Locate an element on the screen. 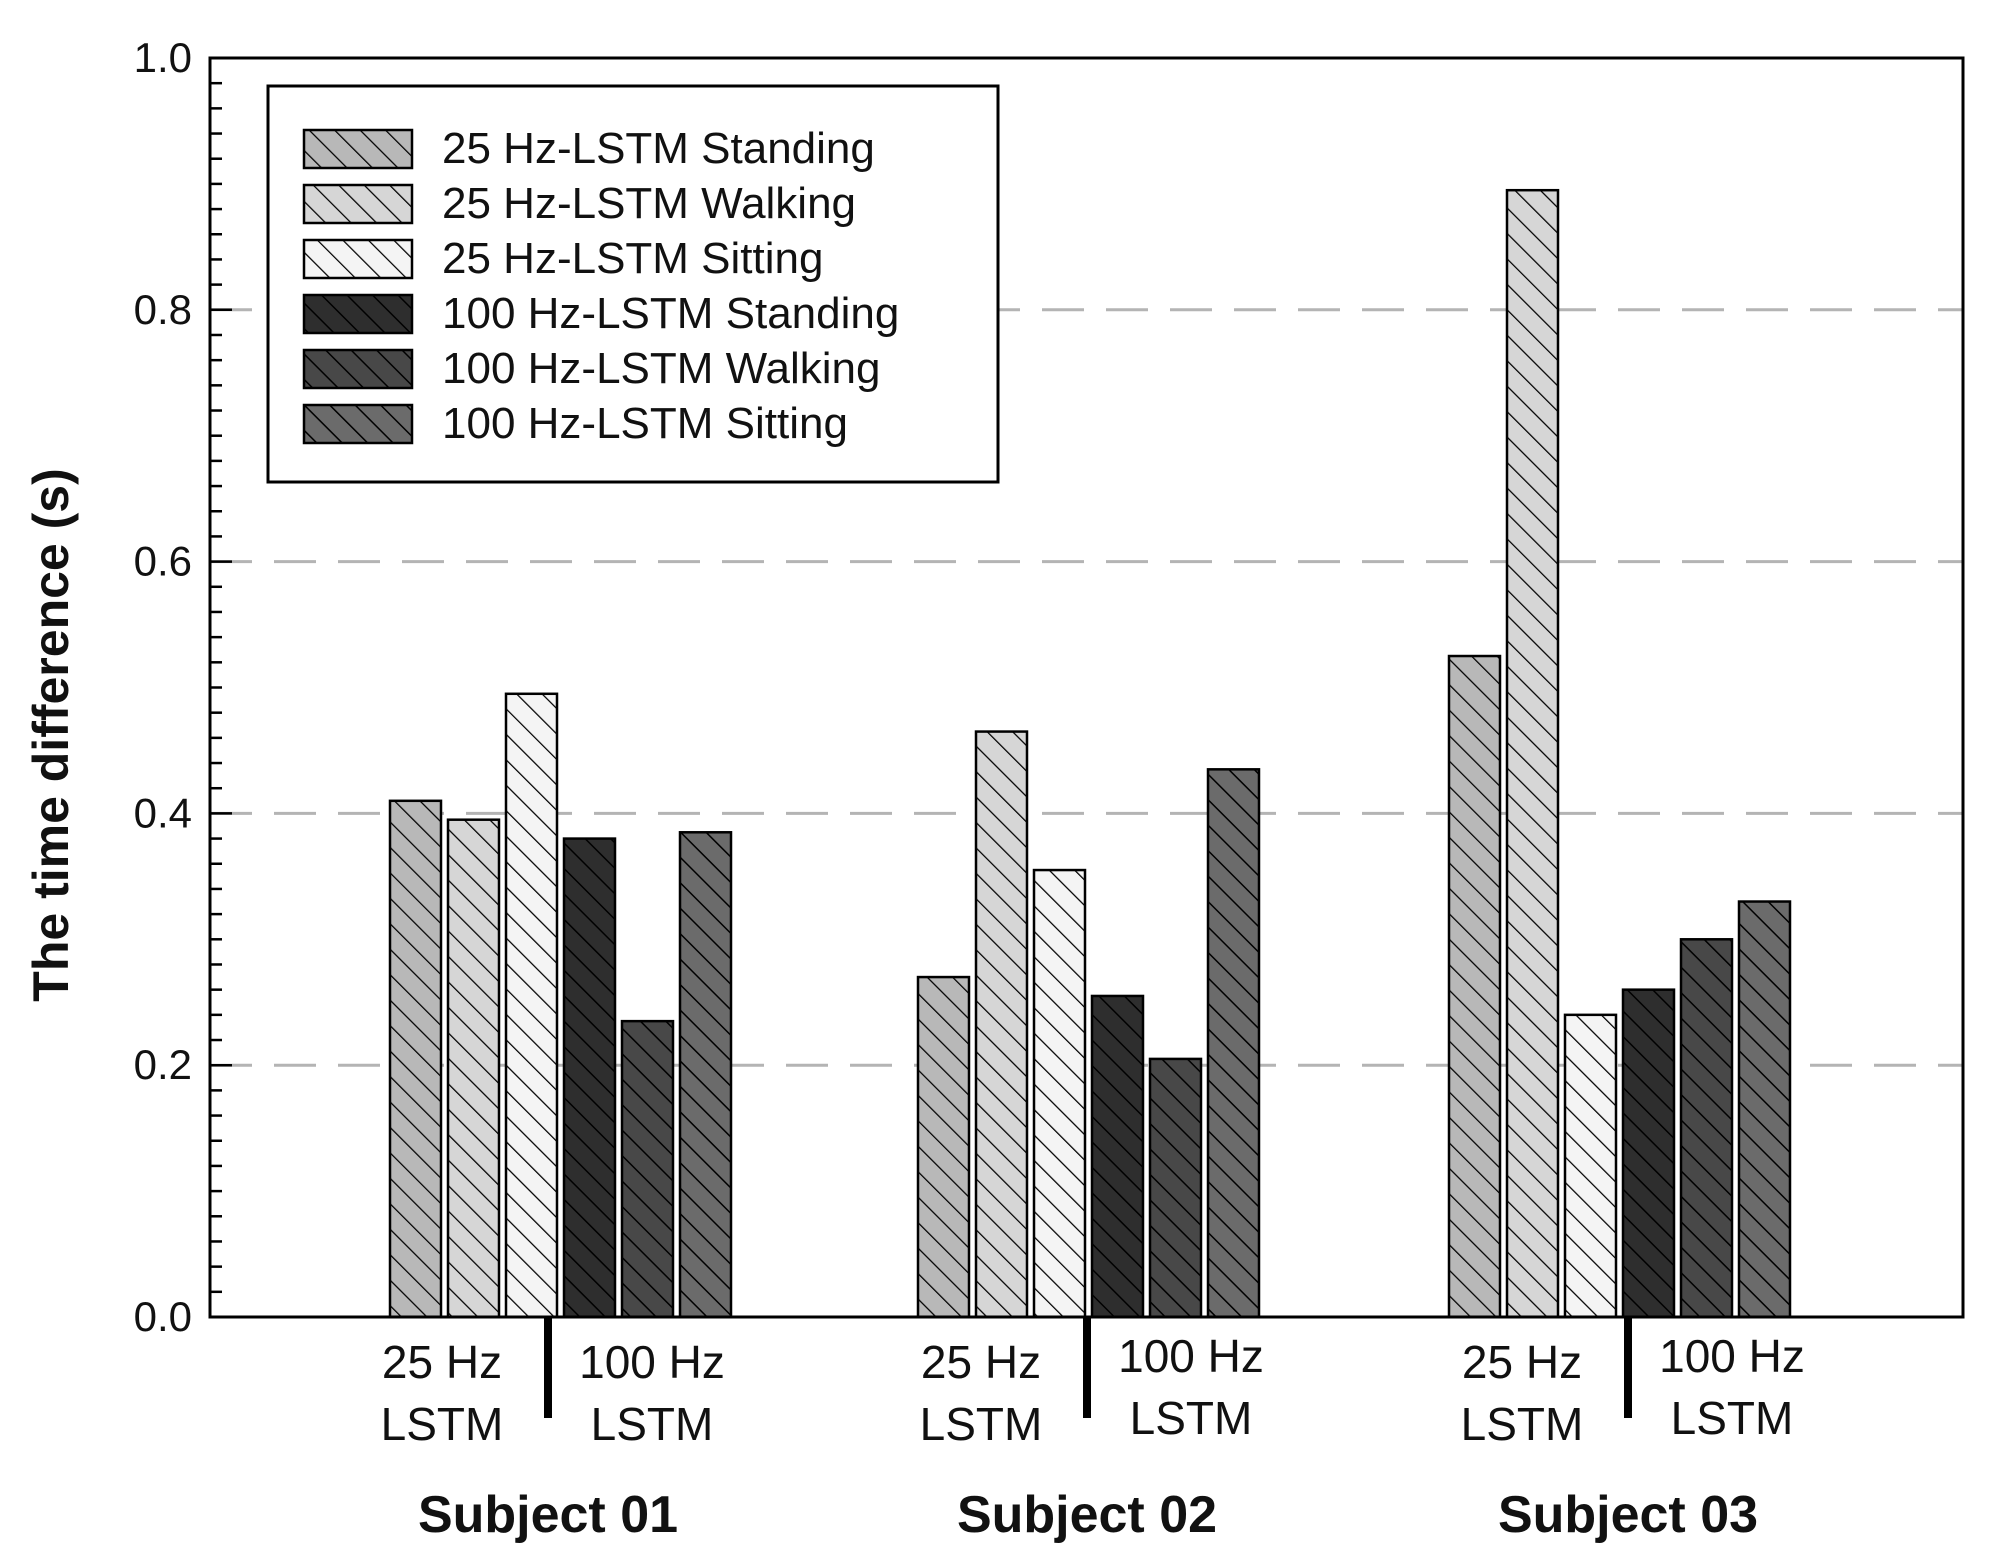  y-tick-label: 0.4 is located at coordinates (163, 812).